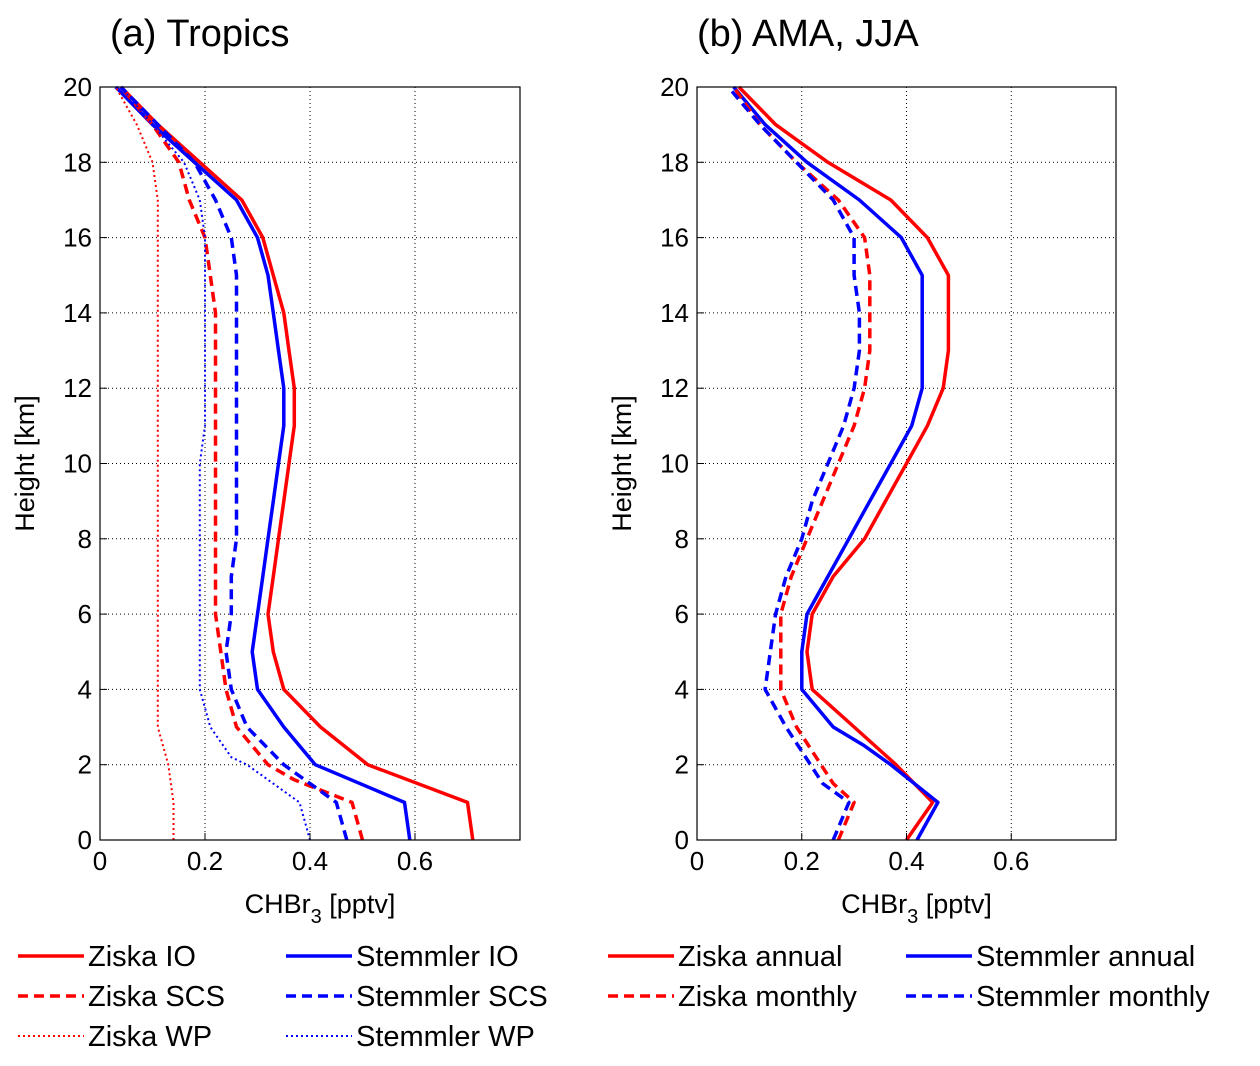 Image resolution: width=1260 pixels, height=1066 pixels. What do you see at coordinates (150, 1037) in the screenshot?
I see `legend-label: Ziska WP` at bounding box center [150, 1037].